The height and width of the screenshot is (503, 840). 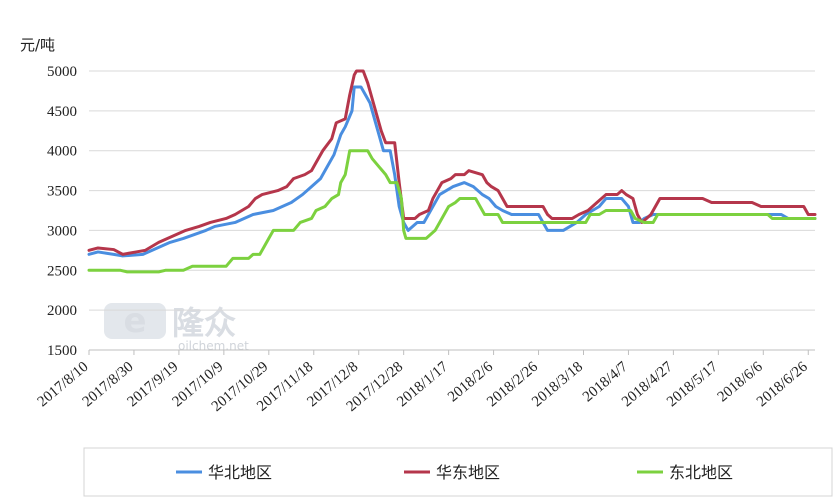 What do you see at coordinates (62, 311) in the screenshot?
I see `y-tick-label: 2000` at bounding box center [62, 311].